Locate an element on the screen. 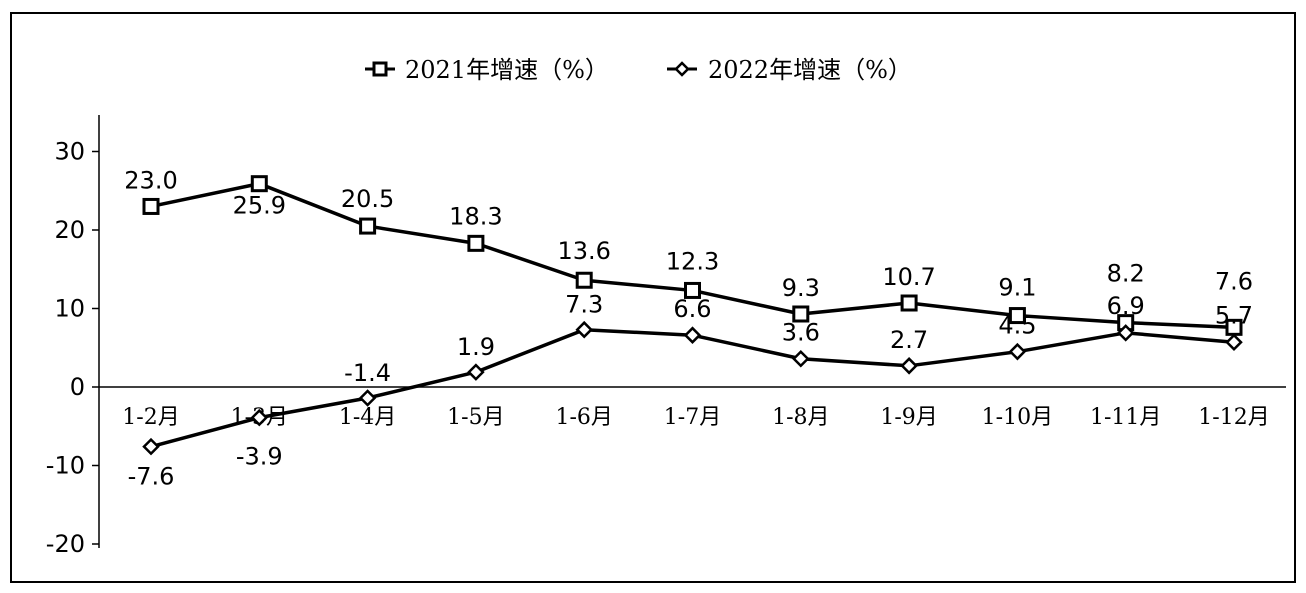 This screenshot has width=1306, height=593. data-label: 6.6 is located at coordinates (692, 309).